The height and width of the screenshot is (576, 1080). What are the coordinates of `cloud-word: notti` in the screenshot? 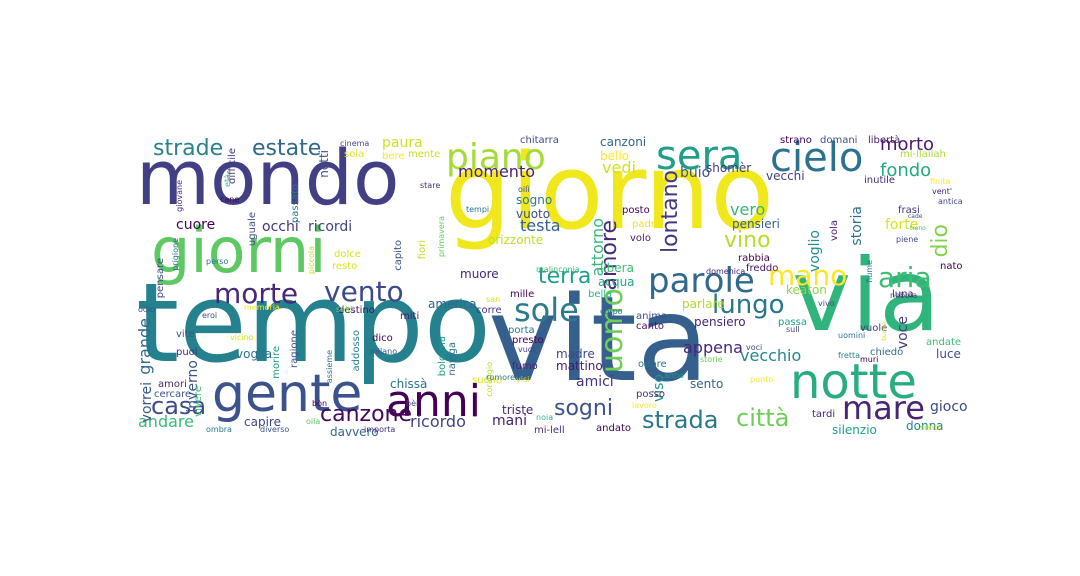 It's located at (324, 164).